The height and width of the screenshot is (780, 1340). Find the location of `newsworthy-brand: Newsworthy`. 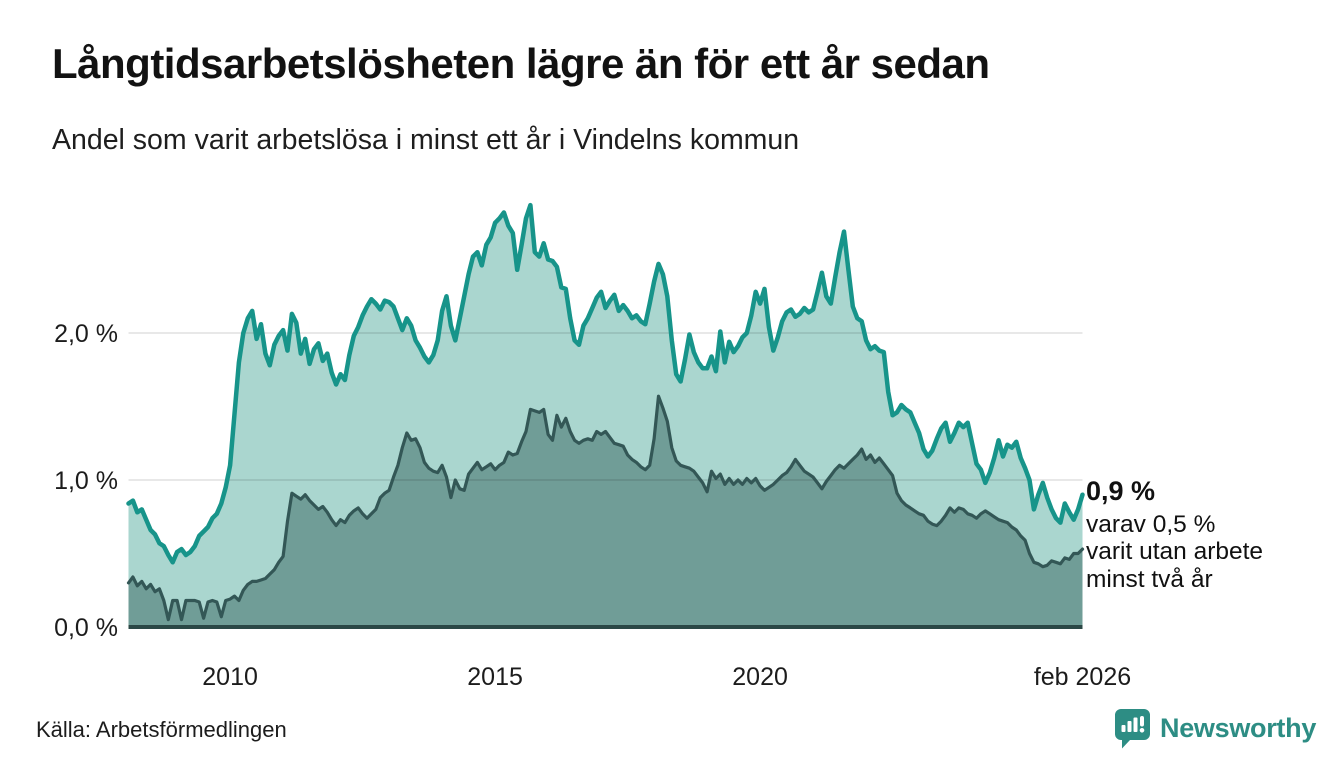

newsworthy-brand: Newsworthy is located at coordinates (1215, 728).